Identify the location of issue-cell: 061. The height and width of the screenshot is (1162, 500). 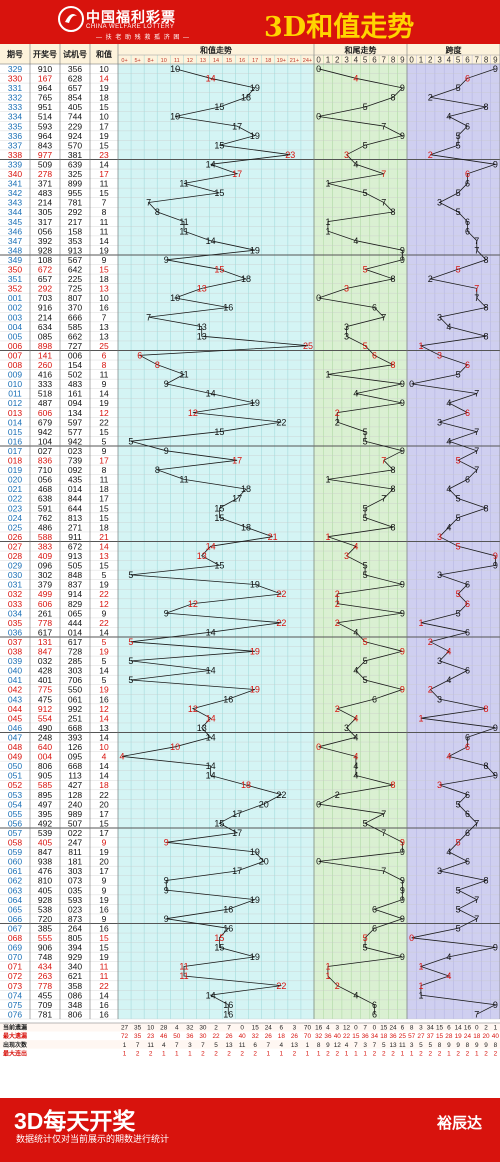
(15, 871).